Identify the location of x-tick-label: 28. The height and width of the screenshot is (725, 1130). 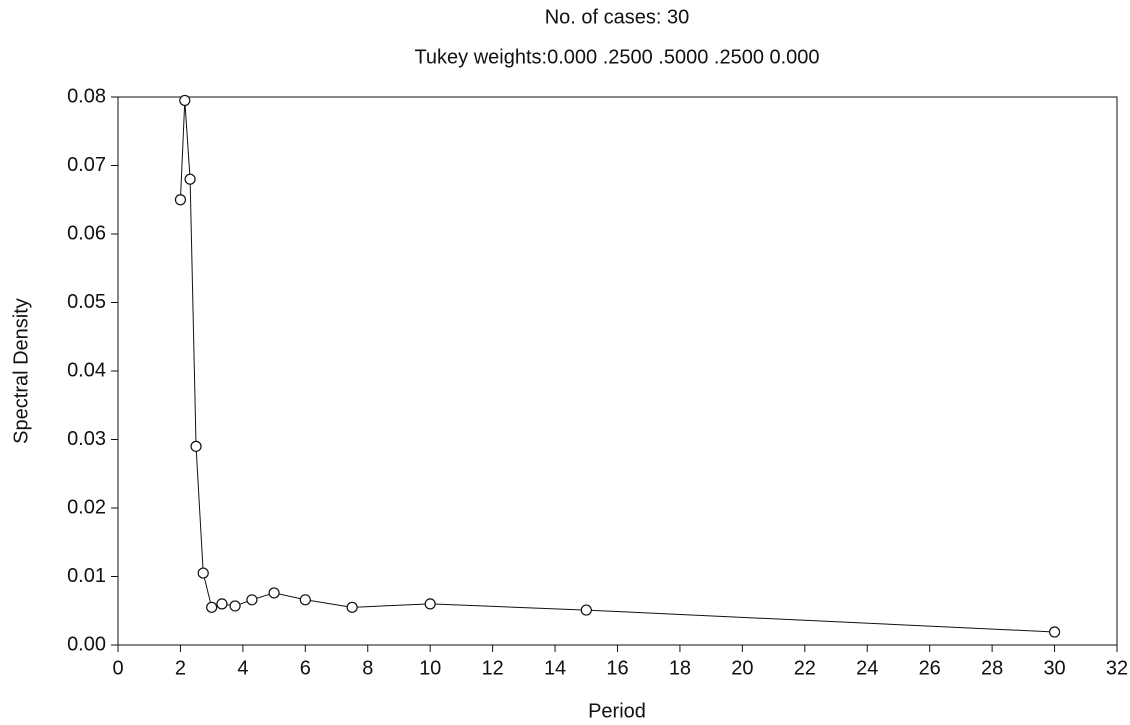
(992, 668).